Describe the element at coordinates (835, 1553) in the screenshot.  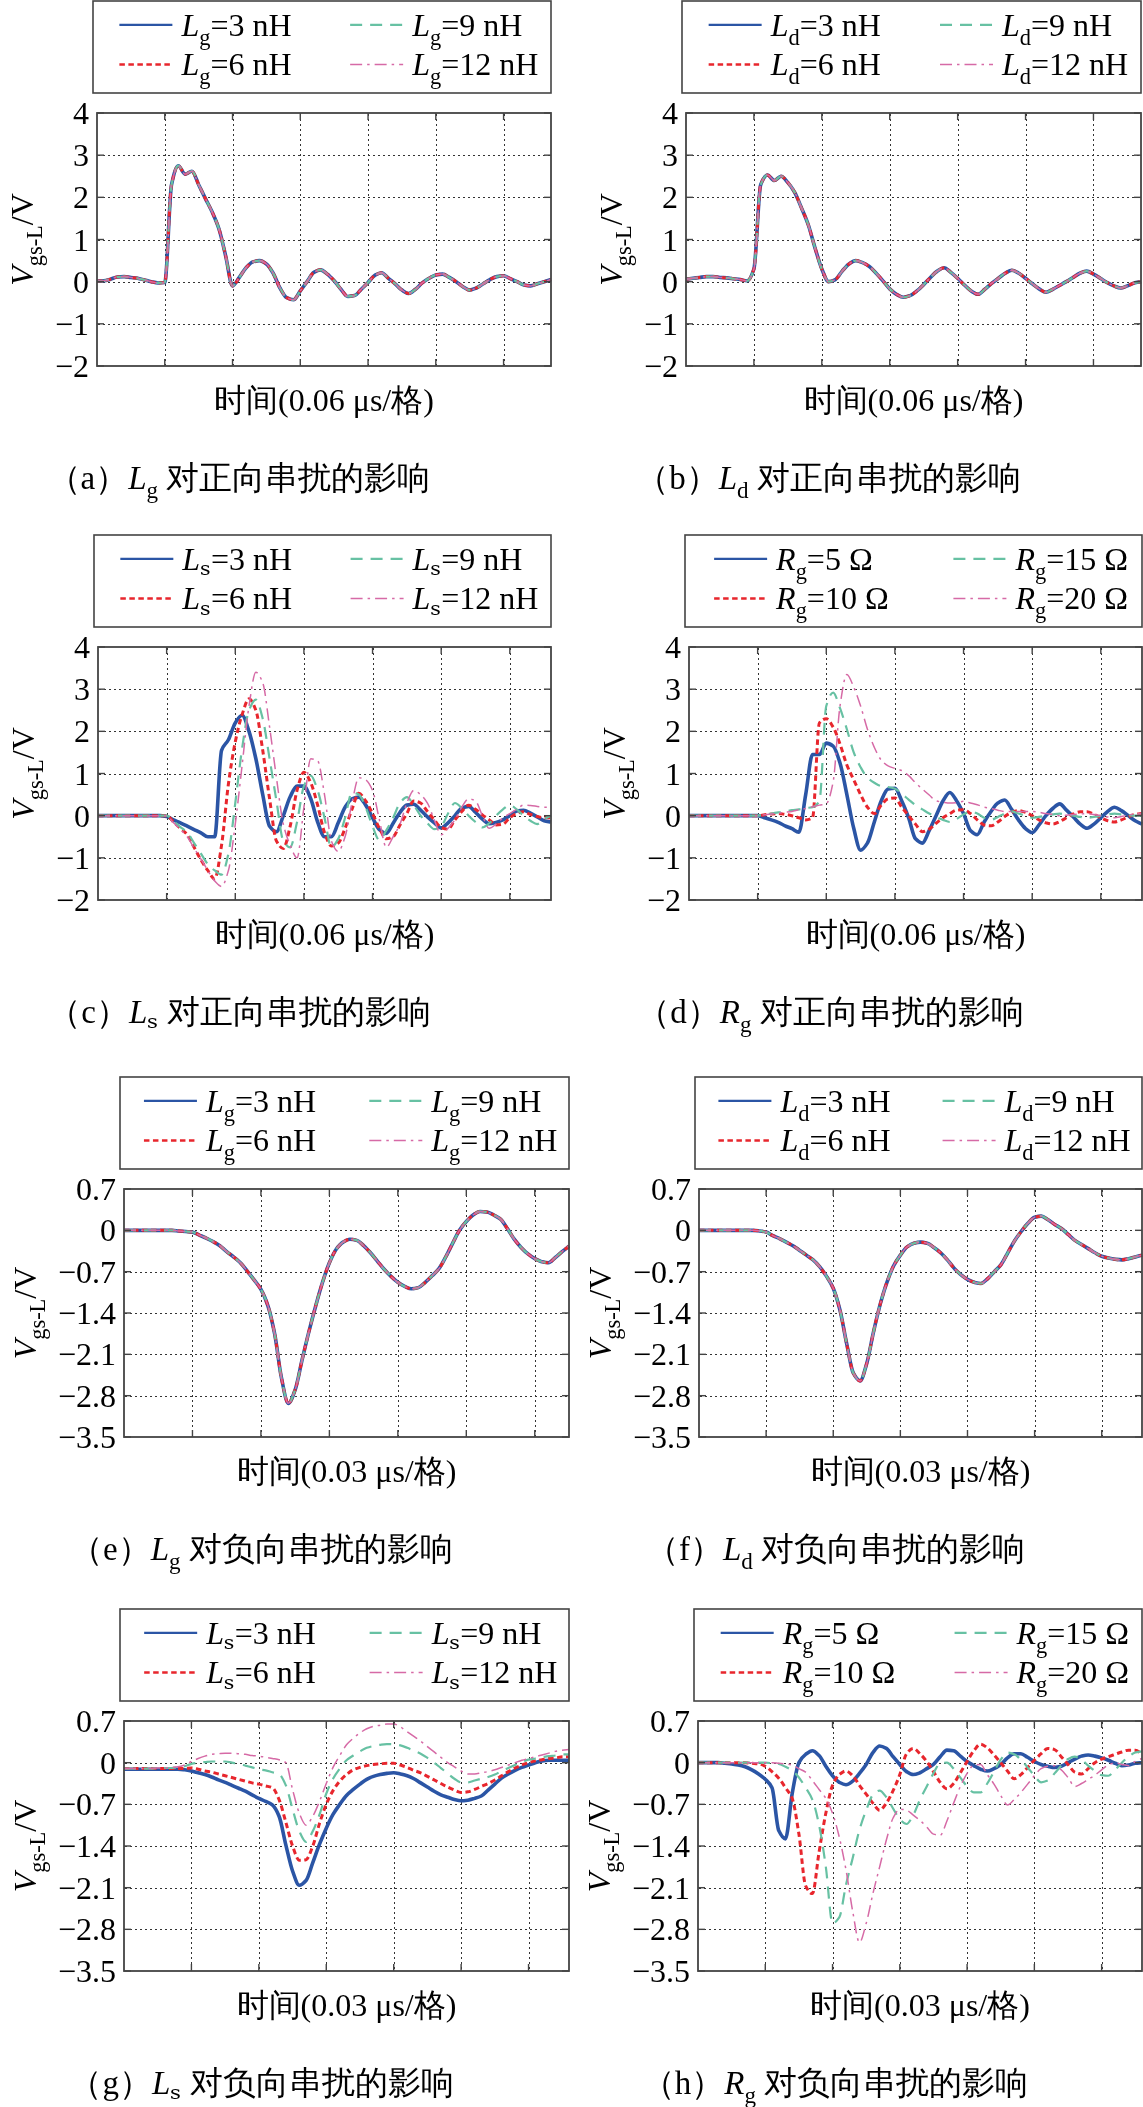
I see `text: （f）L$_{d}$ 对负向串扰的影响` at that location.